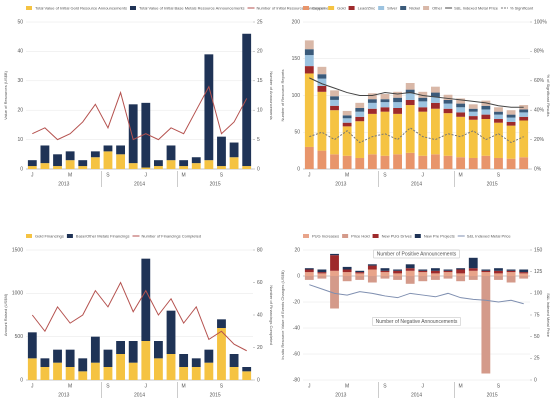 This screenshot has height=406, width=552. Describe the element at coordinates (416, 184) in the screenshot. I see `x-group-label: 2014` at that location.